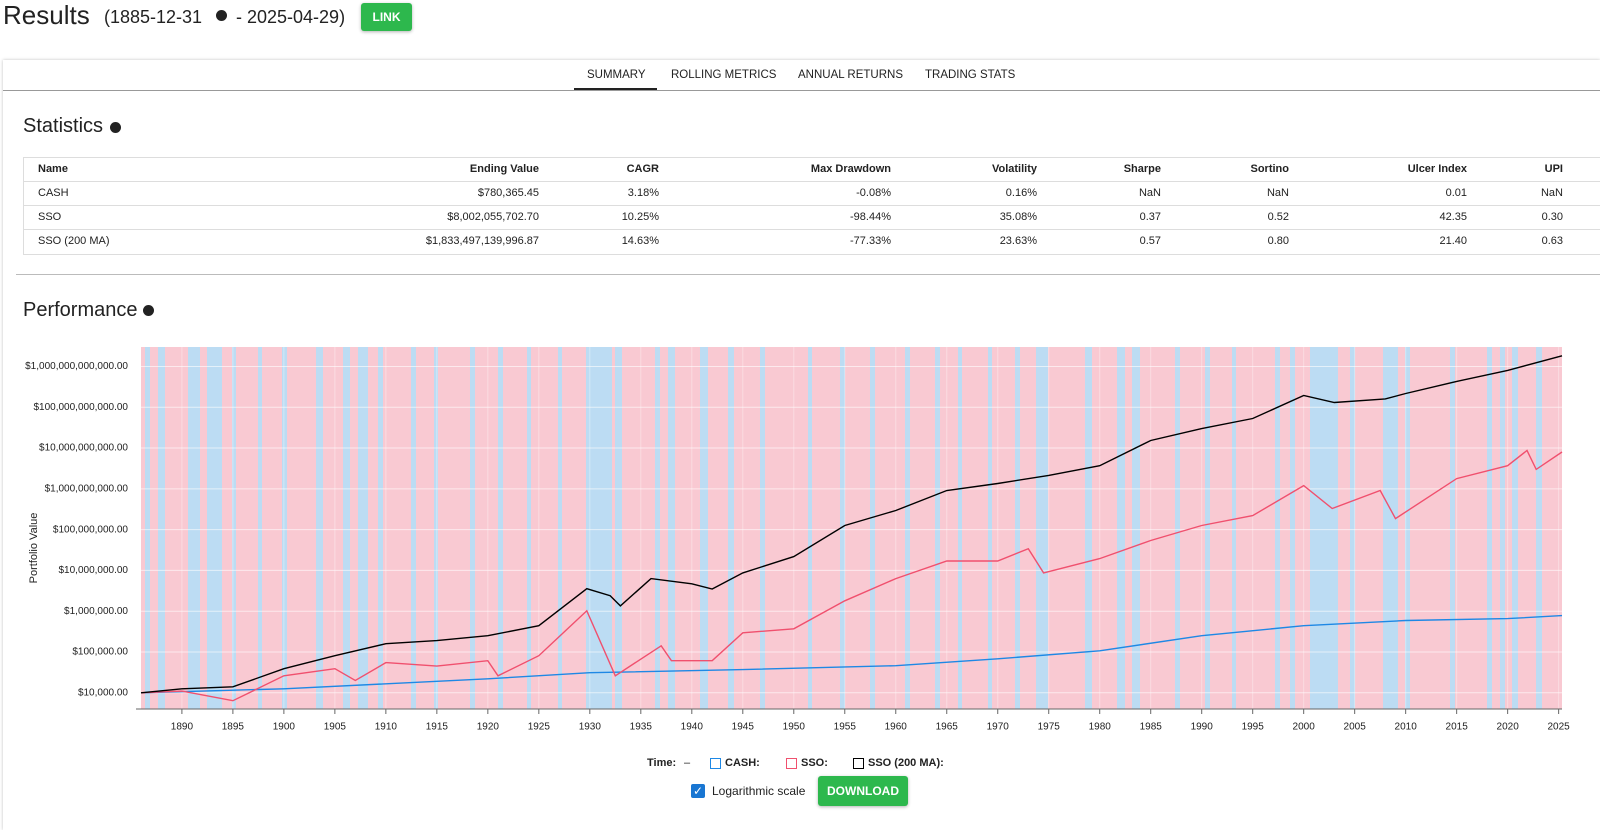 Image resolution: width=1600 pixels, height=830 pixels. I want to click on y-tick-label: $10,000.00, so click(103, 692).